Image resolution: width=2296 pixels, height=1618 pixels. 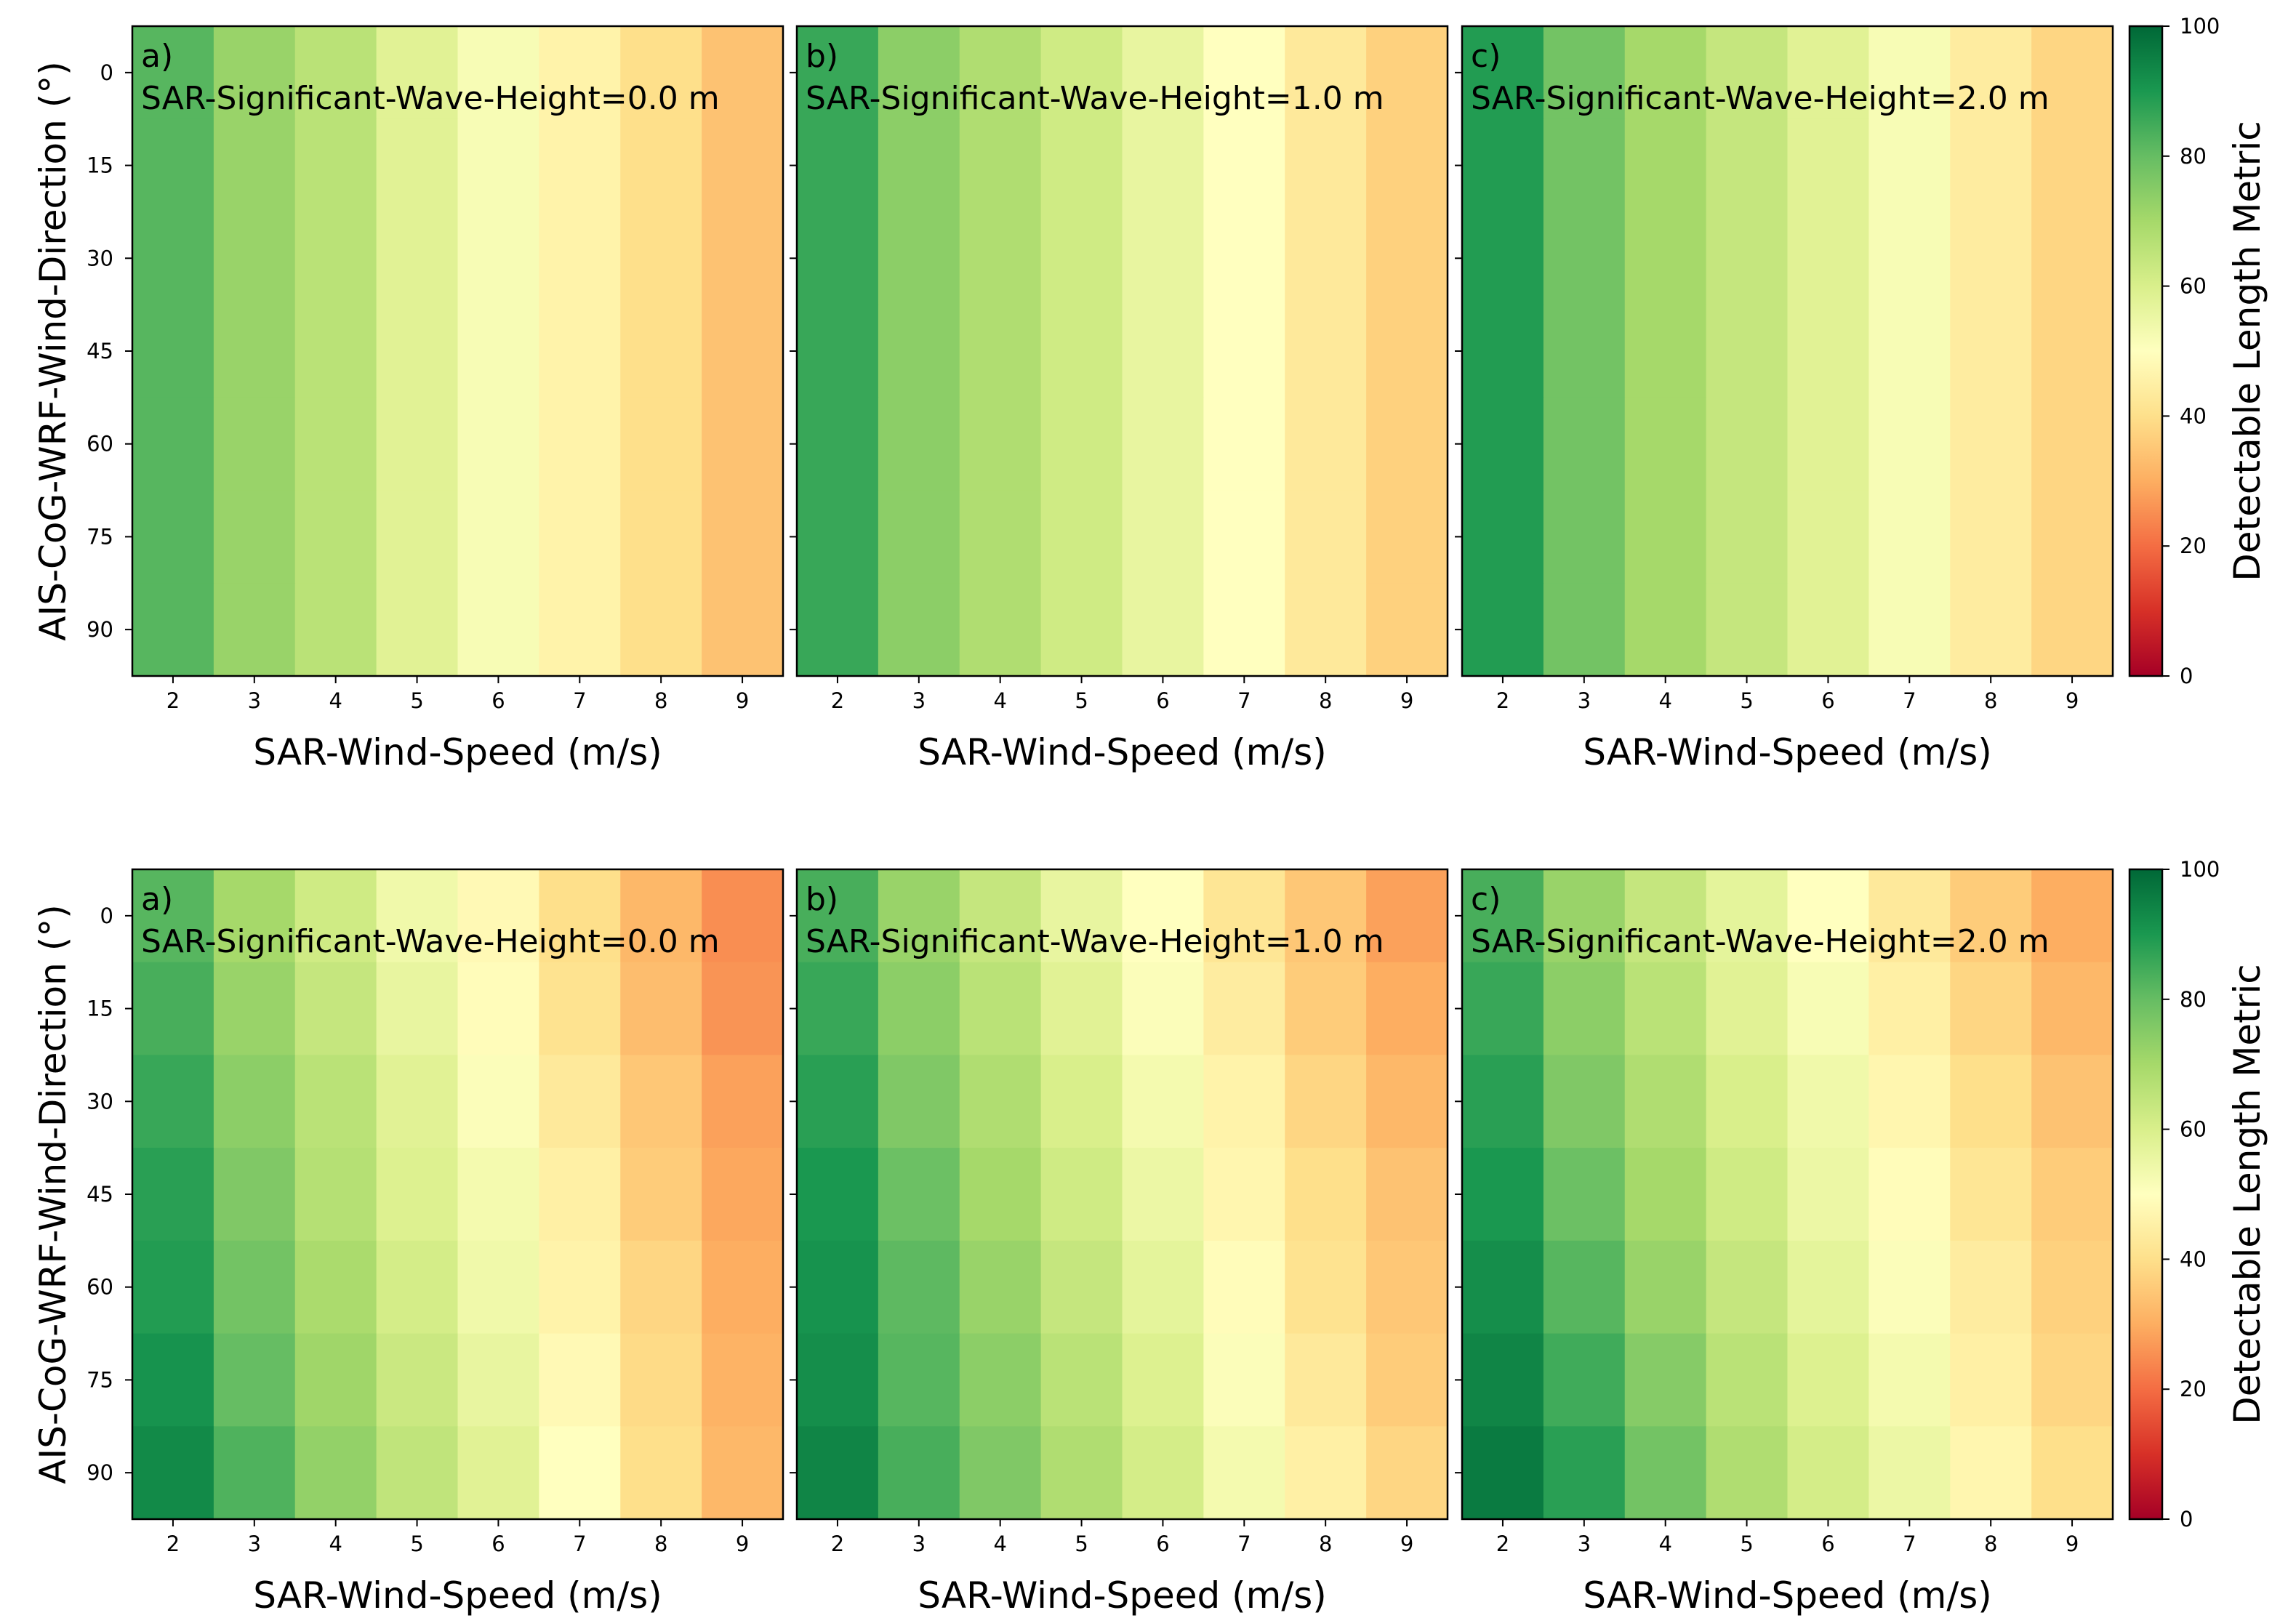 What do you see at coordinates (2072, 1544) in the screenshot?
I see `x-tick-label: 9` at bounding box center [2072, 1544].